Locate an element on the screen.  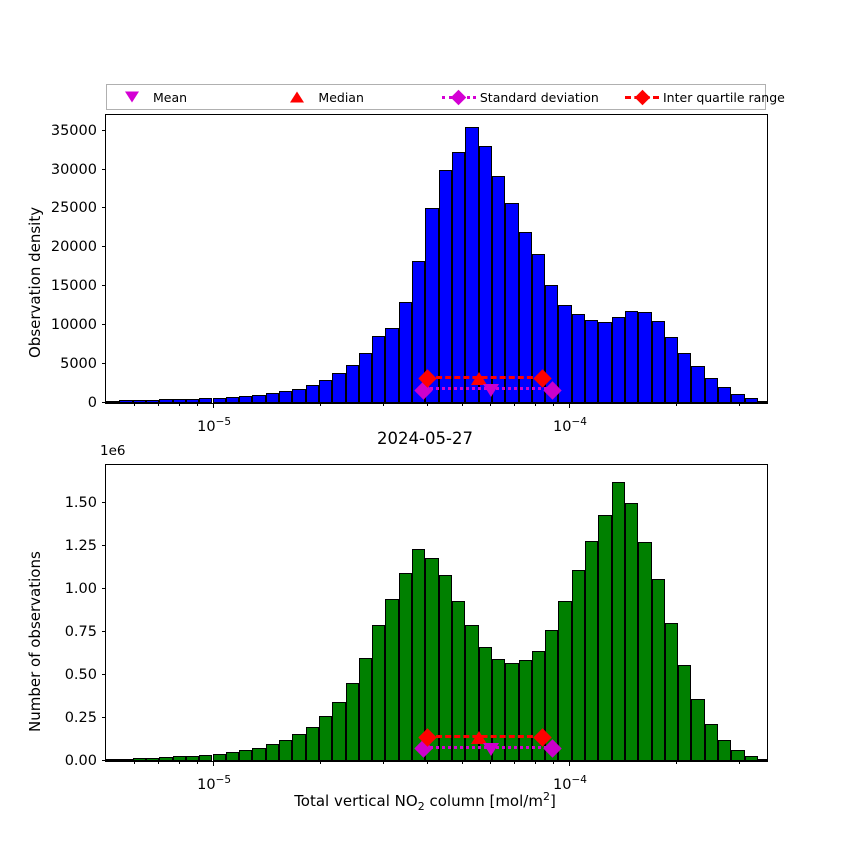
y-axis-tick: 30000 is located at coordinates (78, 170).